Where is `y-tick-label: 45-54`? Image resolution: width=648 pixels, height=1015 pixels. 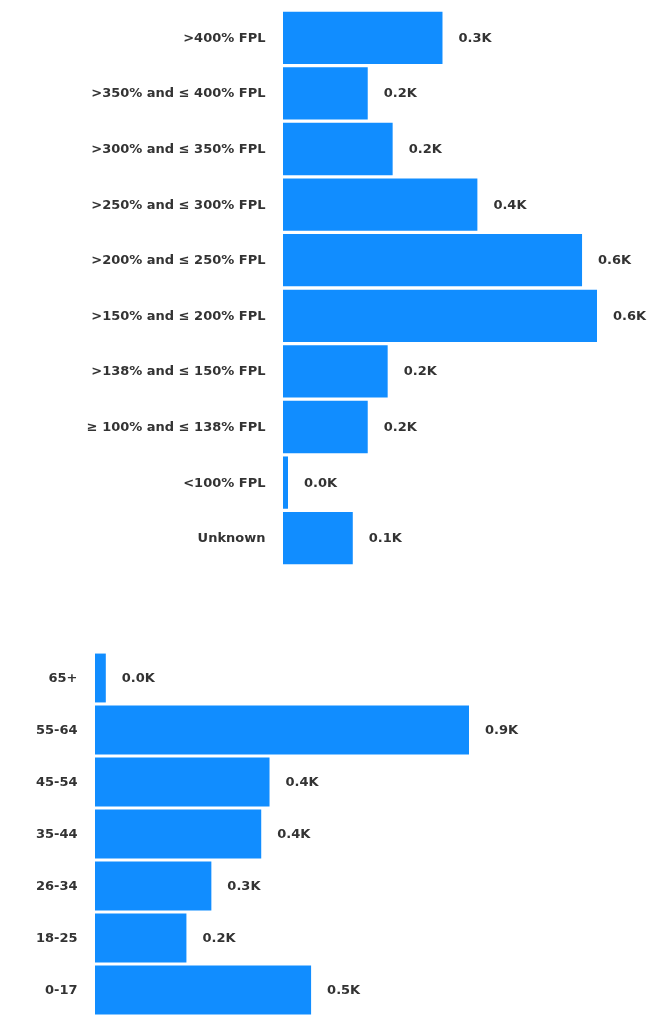
y-tick-label: 45-54 is located at coordinates (56, 781).